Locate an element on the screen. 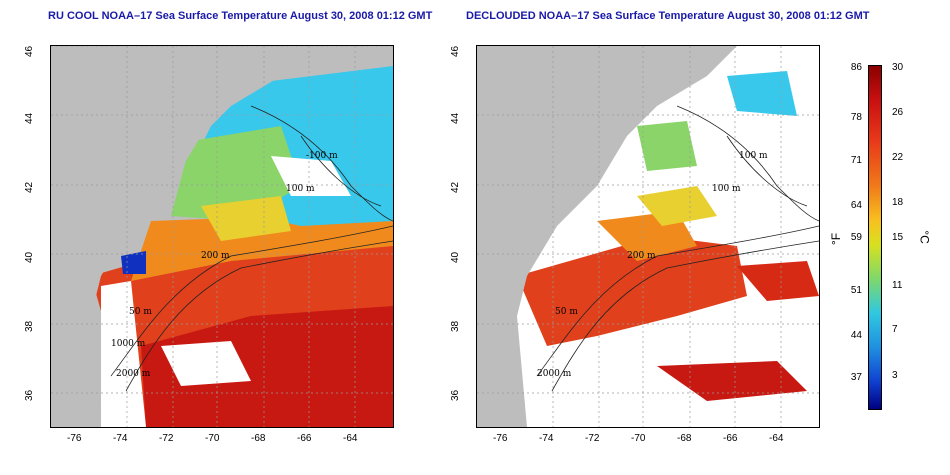  colorbar-f-tick: 71 is located at coordinates (856, 160).